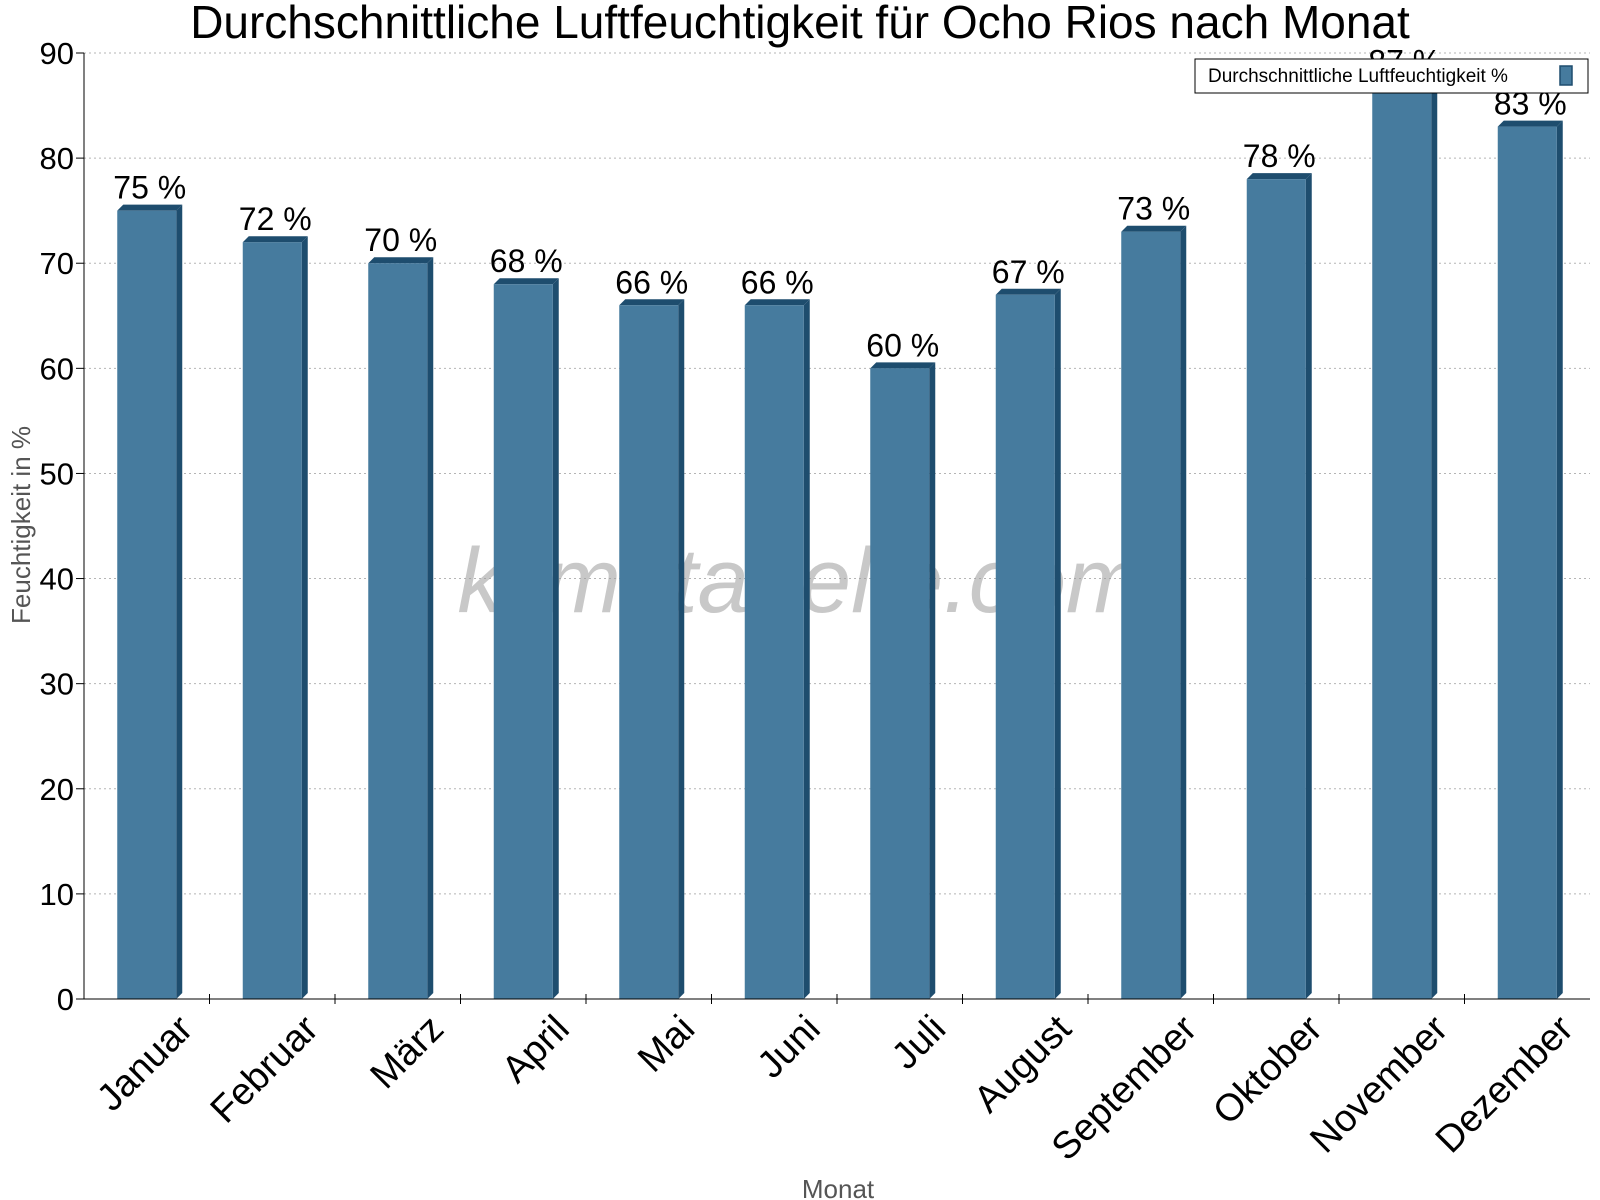 This screenshot has width=1600, height=1200. What do you see at coordinates (57, 263) in the screenshot?
I see `y-tick-label: 70` at bounding box center [57, 263].